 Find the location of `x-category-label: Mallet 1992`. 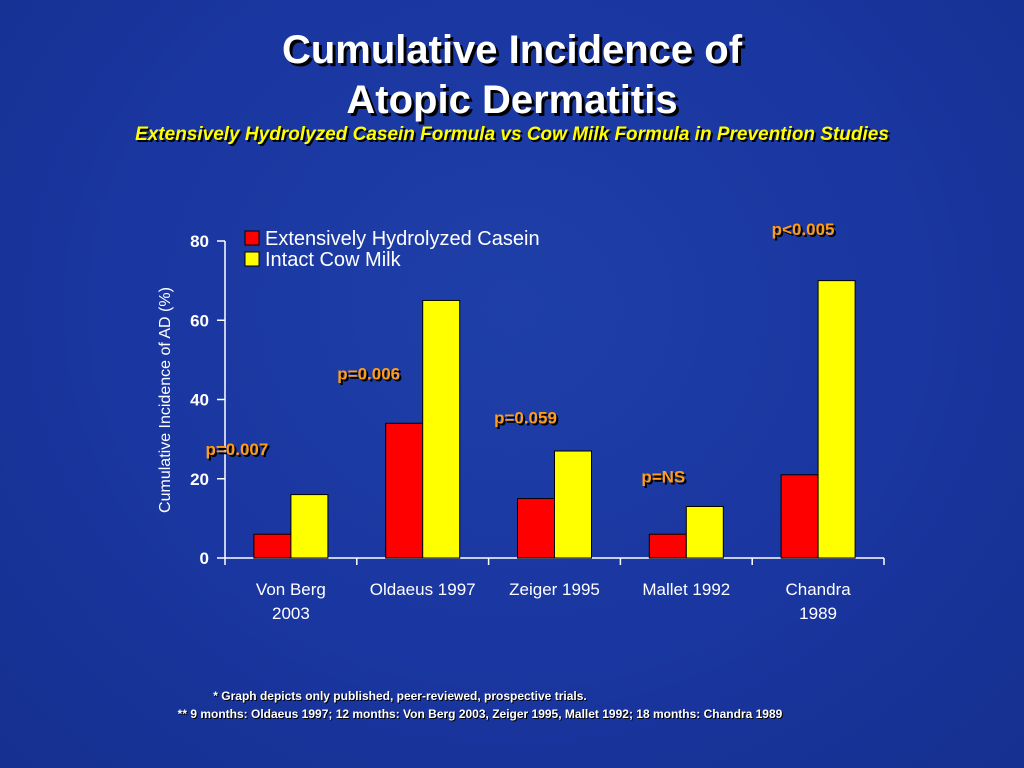

x-category-label: Mallet 1992 is located at coordinates (686, 589).